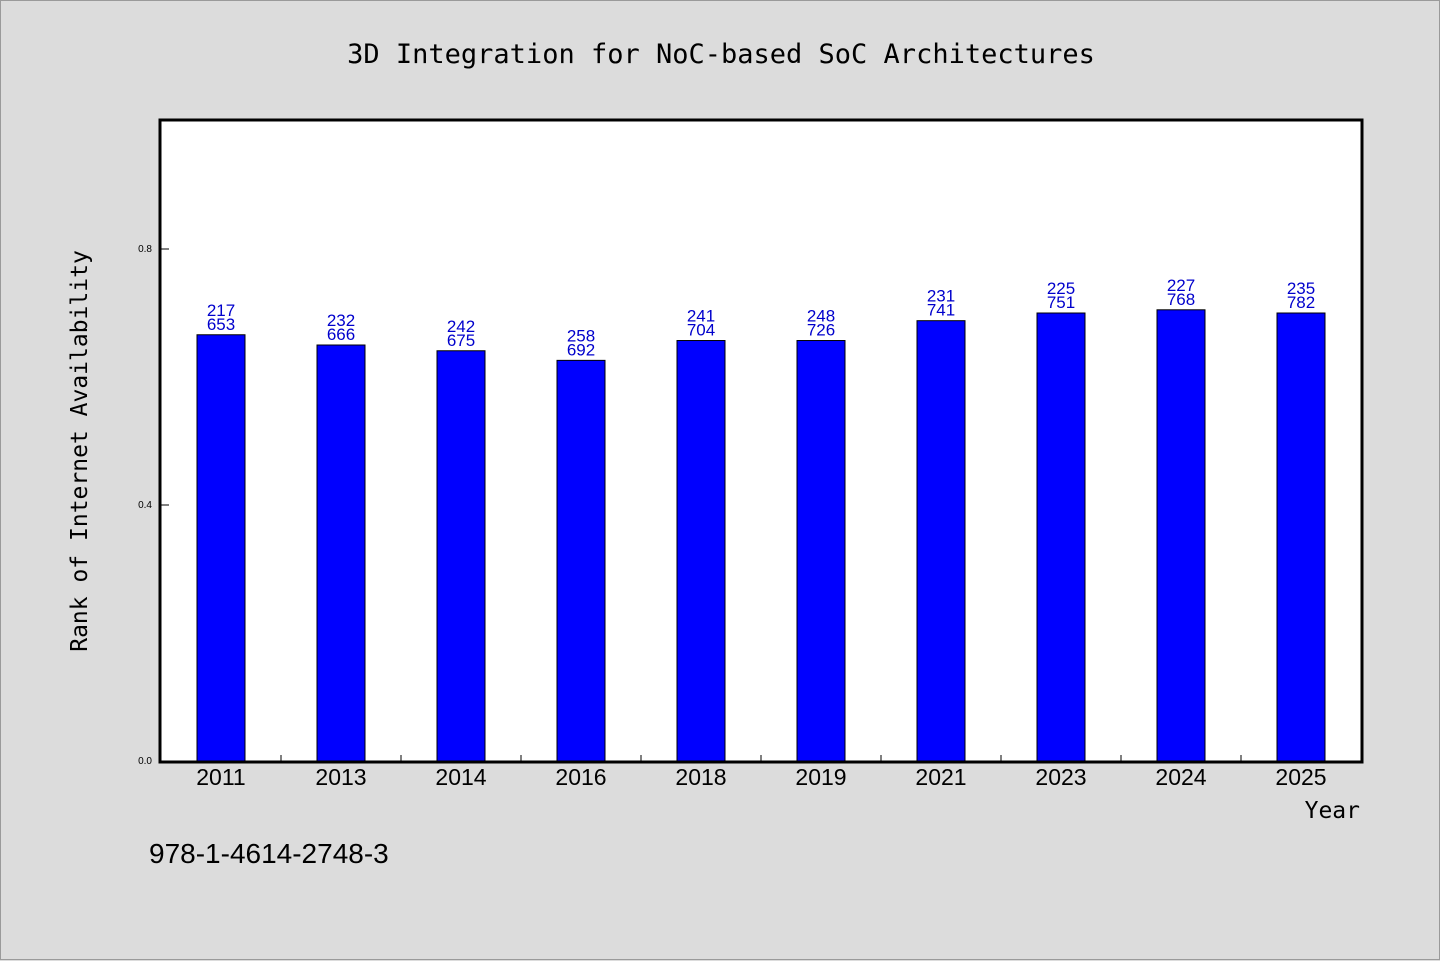  What do you see at coordinates (1181, 285) in the screenshot?
I see `bar-label-top-2024: 227` at bounding box center [1181, 285].